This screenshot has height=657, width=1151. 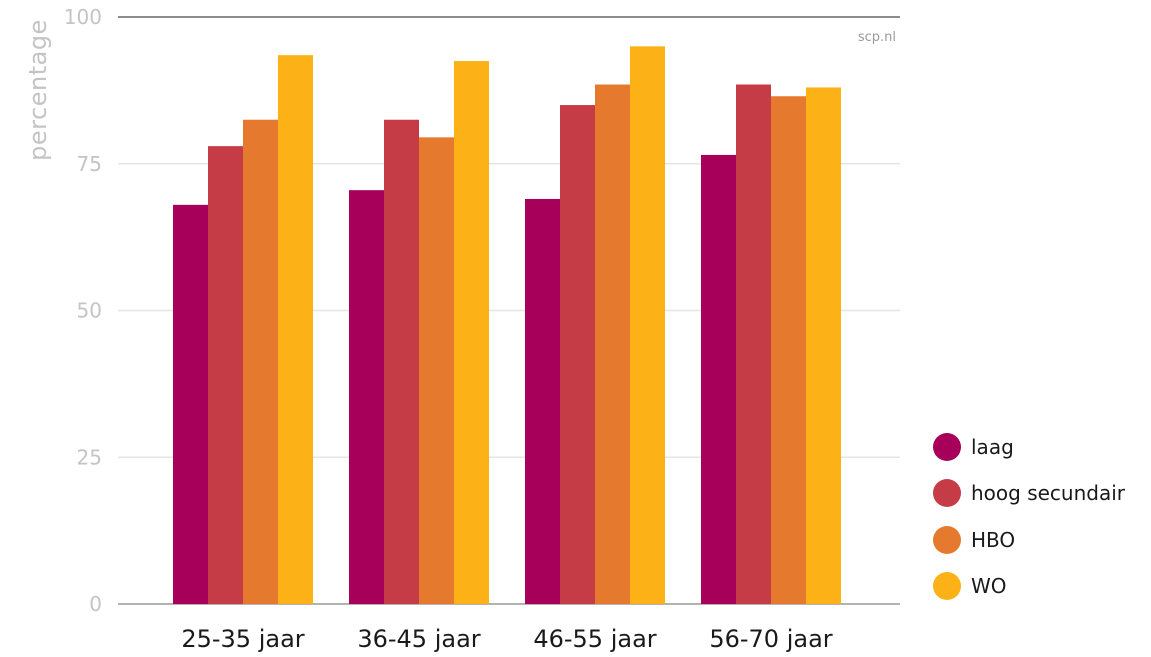 I want to click on x-tick-label: 25-35 jaar, so click(x=242, y=639).